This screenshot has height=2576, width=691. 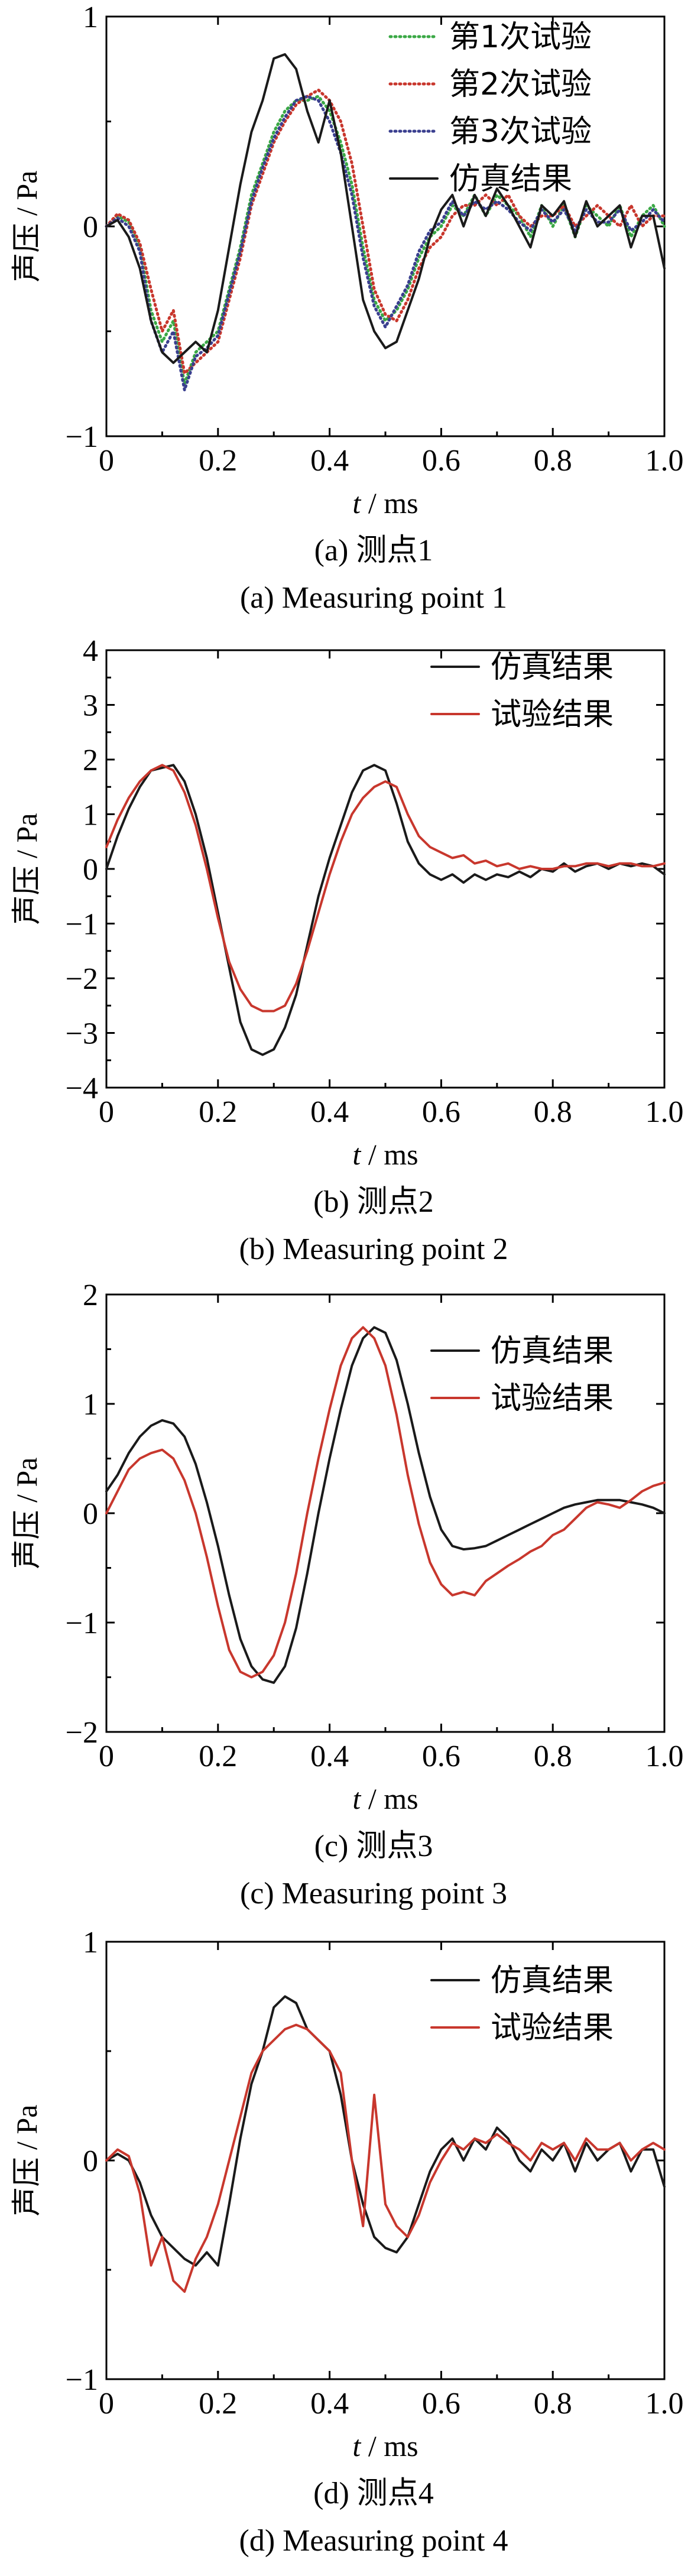 I want to click on y-tick-label: 4, so click(x=90, y=651).